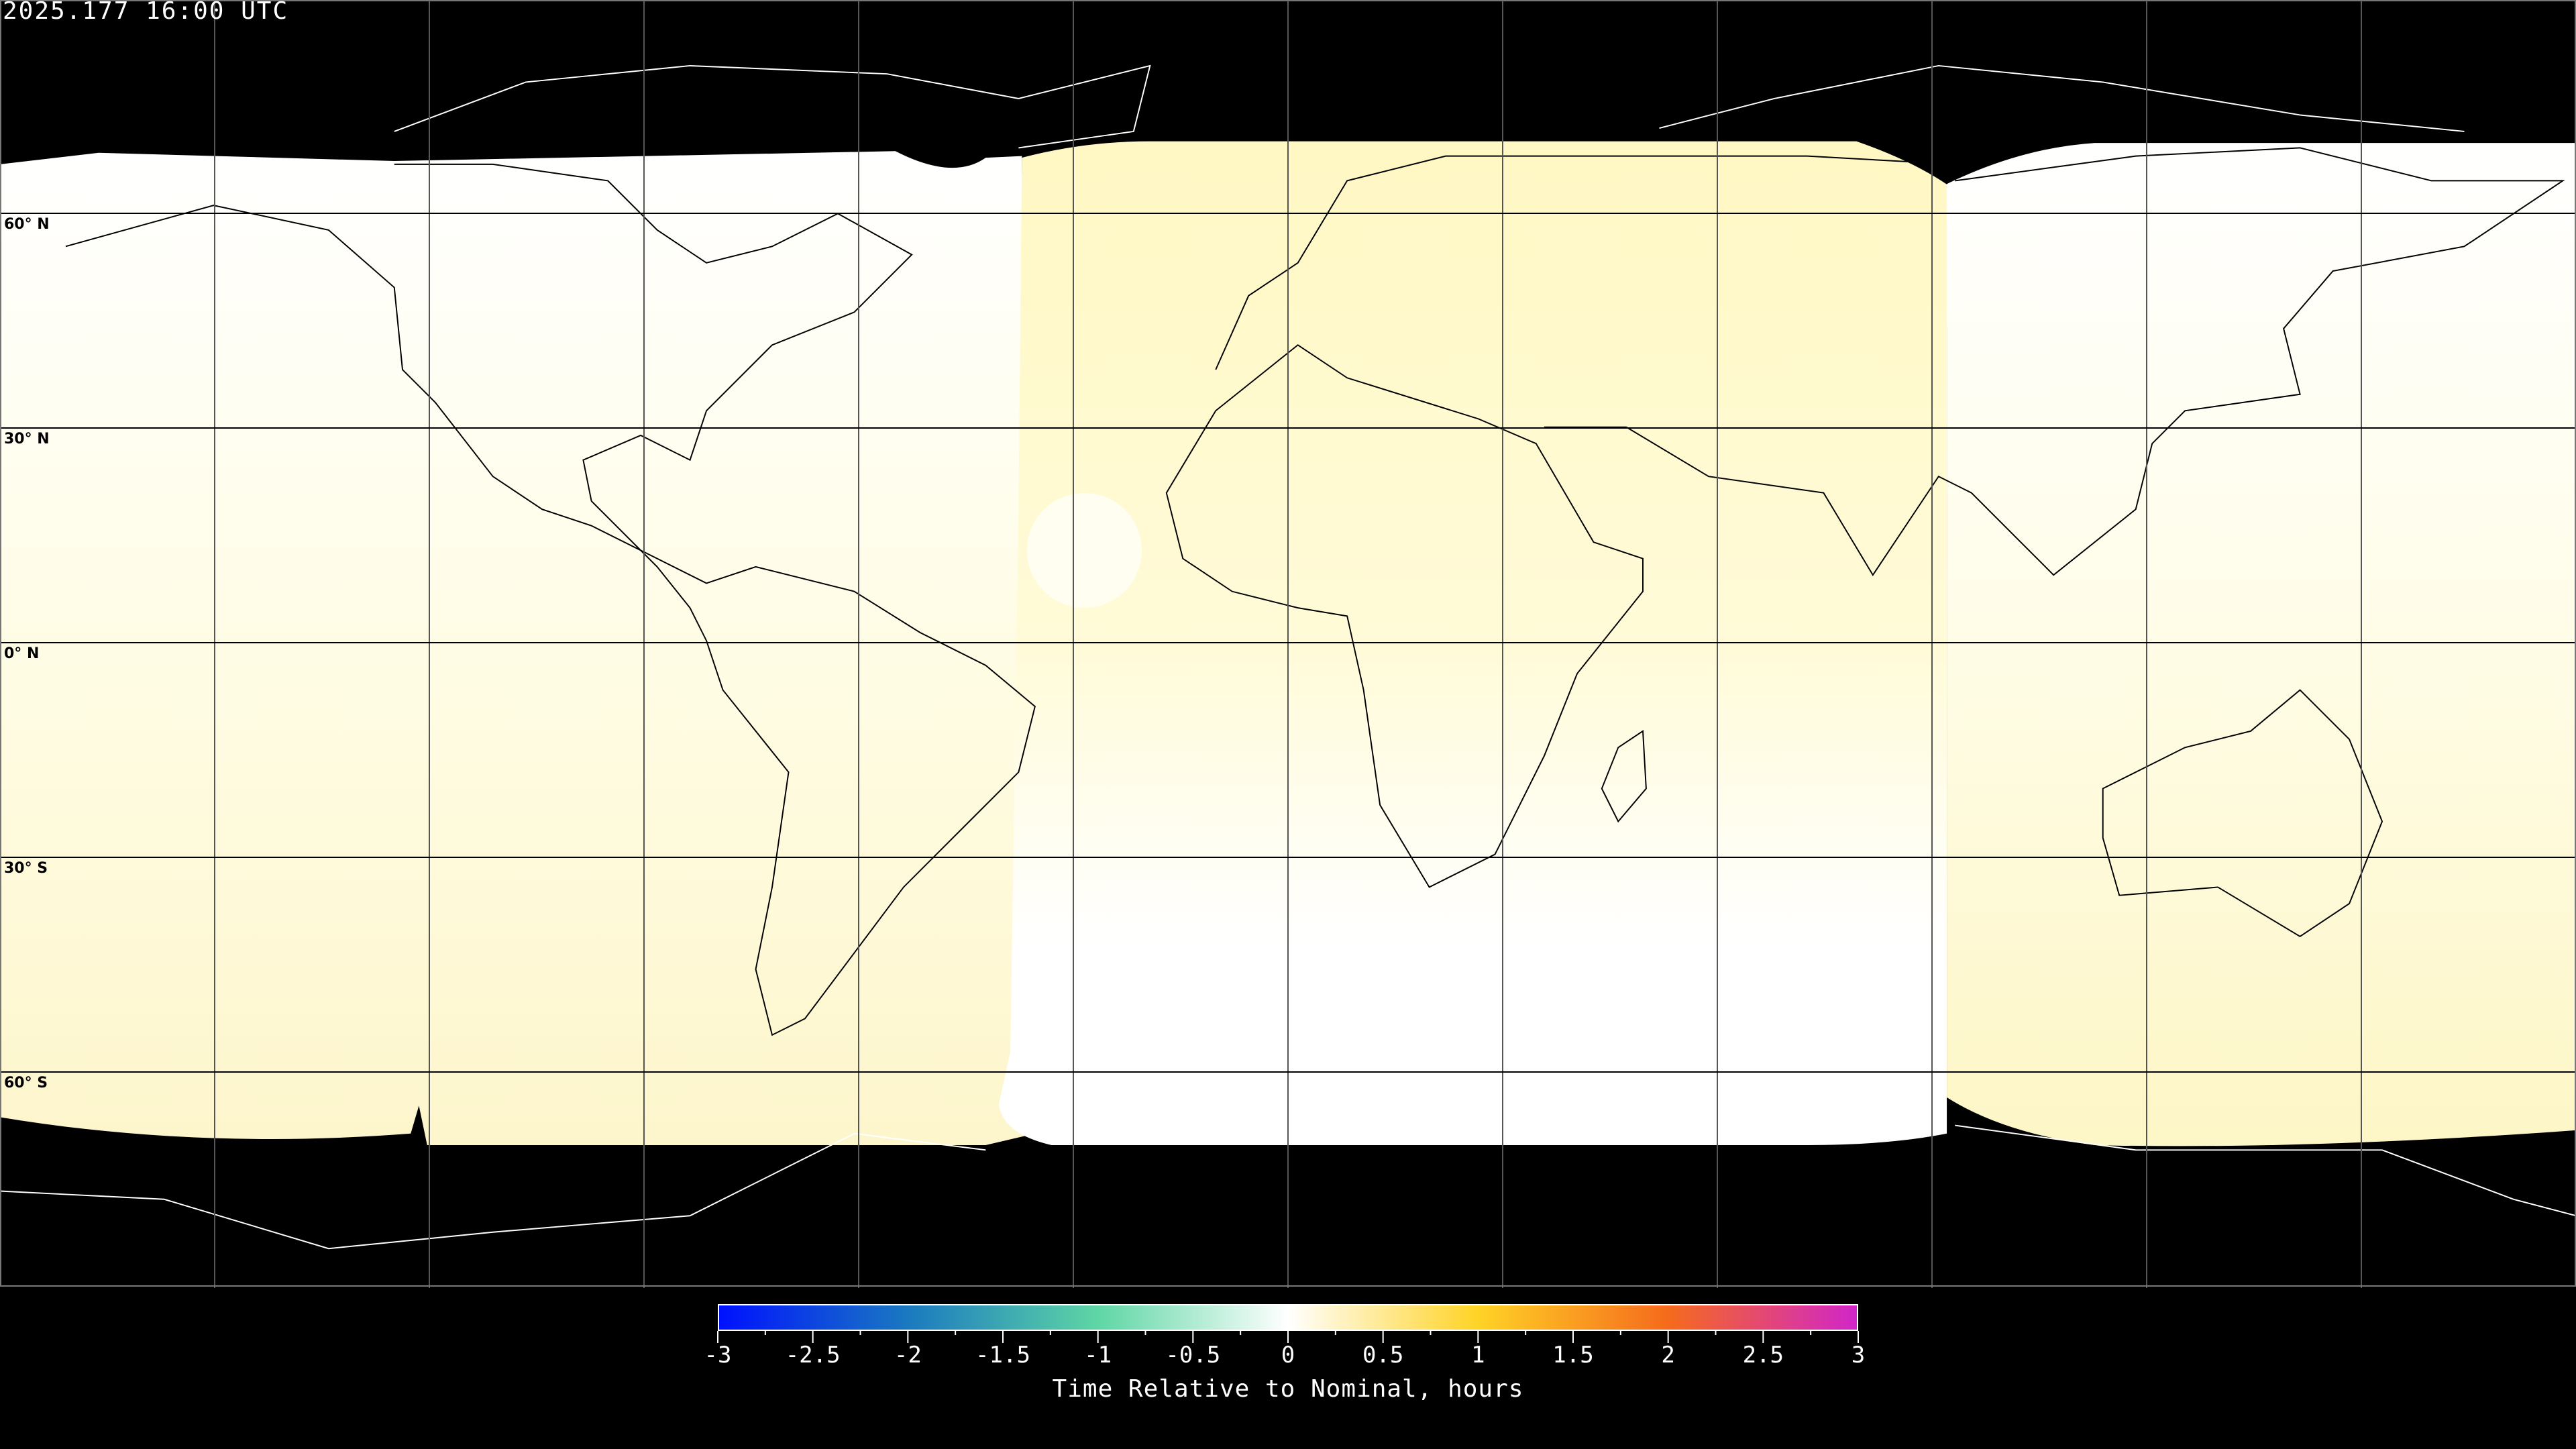 The image size is (2576, 1449). What do you see at coordinates (1624, 776) in the screenshot?
I see `coastline-madagascar` at bounding box center [1624, 776].